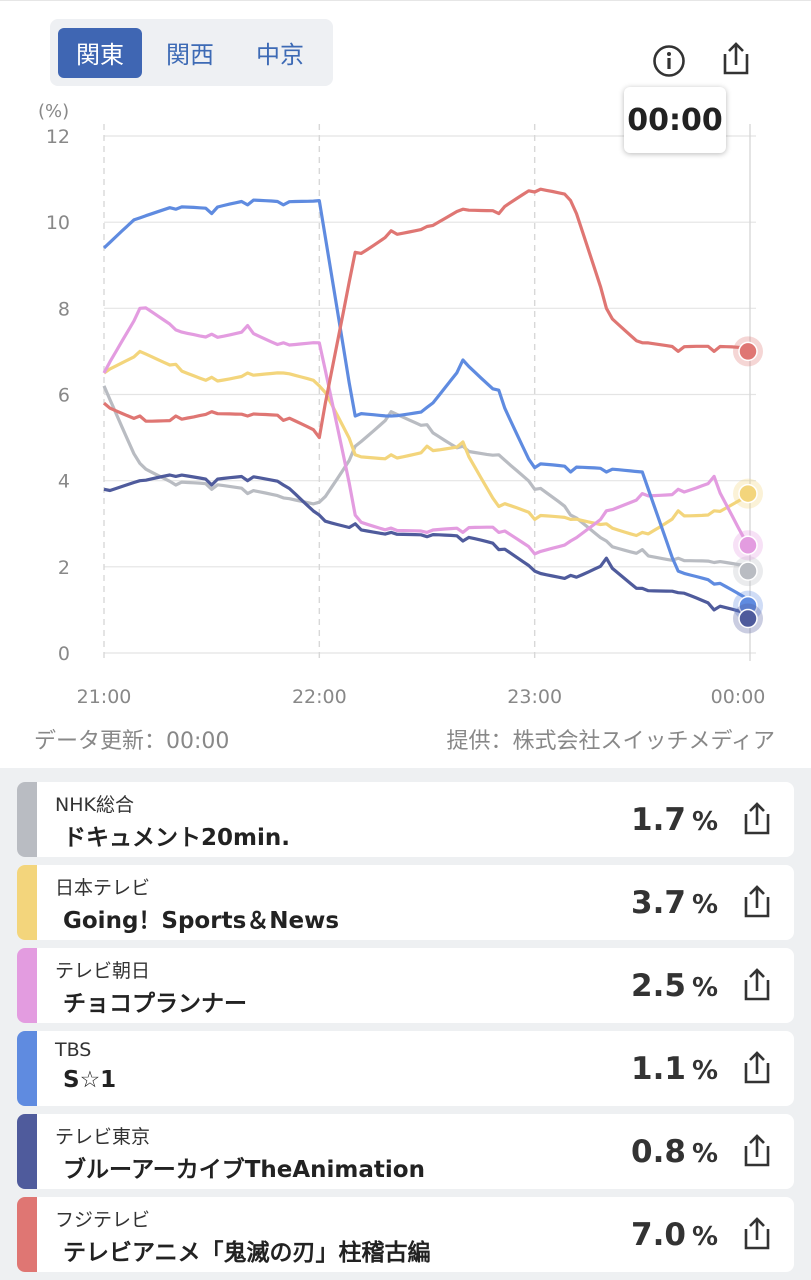  What do you see at coordinates (103, 888) in the screenshot?
I see `channel-name: 日本テレビ` at bounding box center [103, 888].